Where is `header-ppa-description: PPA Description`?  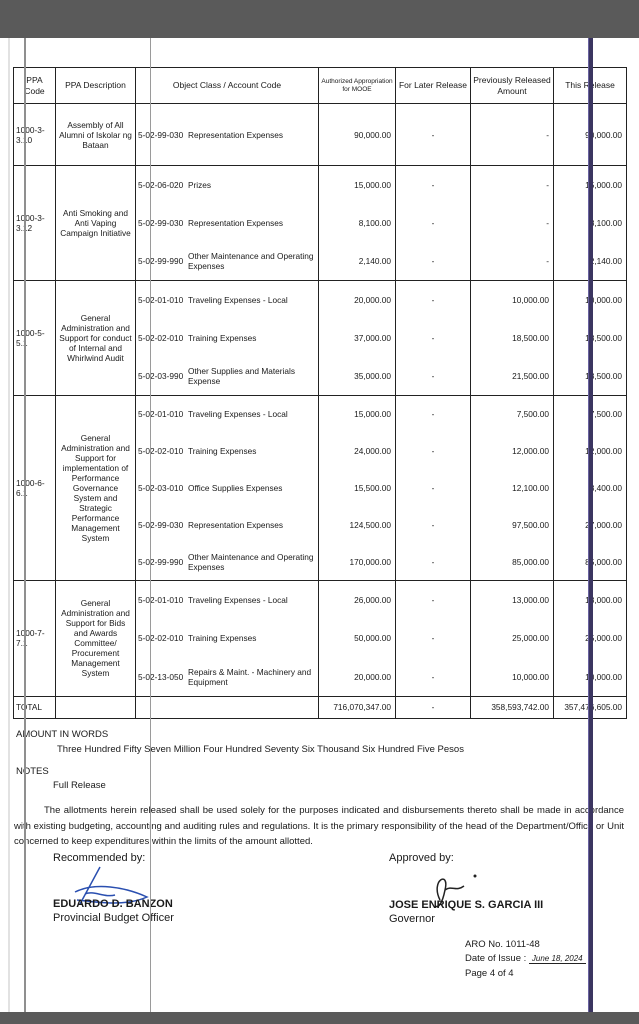 header-ppa-description: PPA Description is located at coordinates (95, 85).